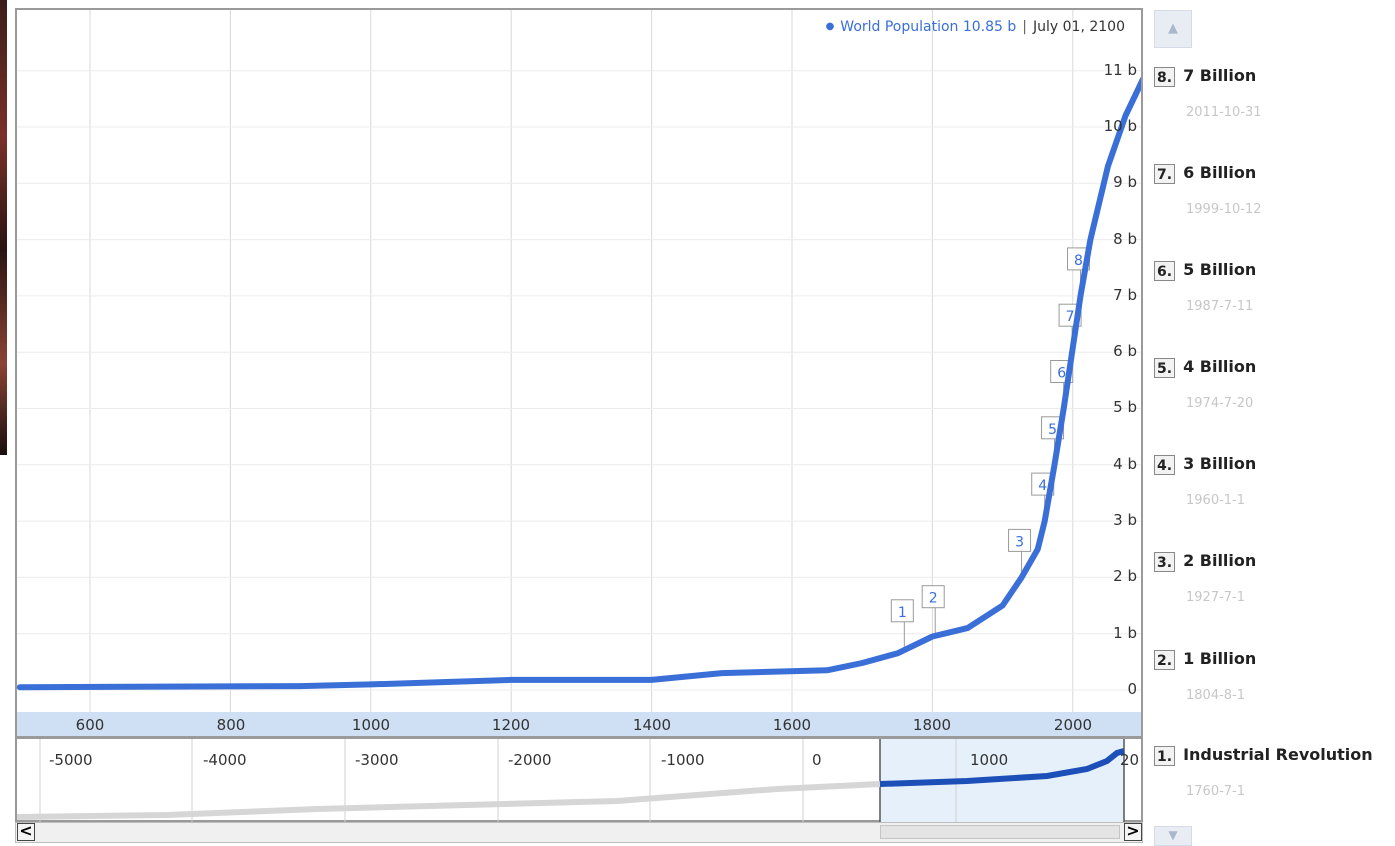 This screenshot has height=846, width=1395. Describe the element at coordinates (1061, 374) in the screenshot. I see `flag-label: 6` at that location.